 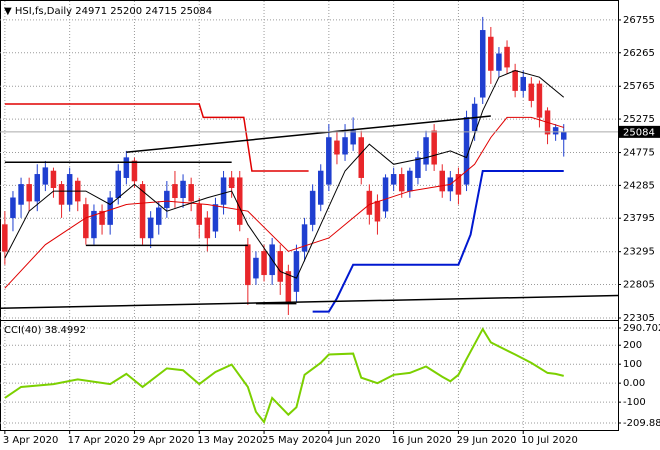 What do you see at coordinates (43, 11) in the screenshot?
I see `symbol-title: HSI,fs,Daily` at bounding box center [43, 11].